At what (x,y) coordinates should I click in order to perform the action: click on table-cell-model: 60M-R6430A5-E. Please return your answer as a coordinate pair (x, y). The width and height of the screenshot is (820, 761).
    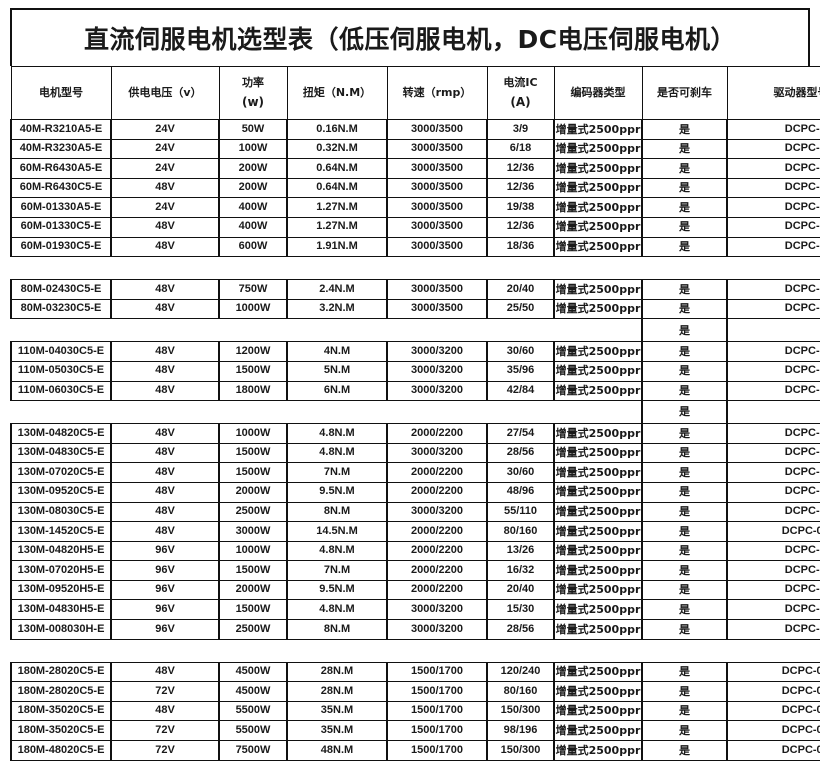
    Looking at the image, I should click on (61, 168).